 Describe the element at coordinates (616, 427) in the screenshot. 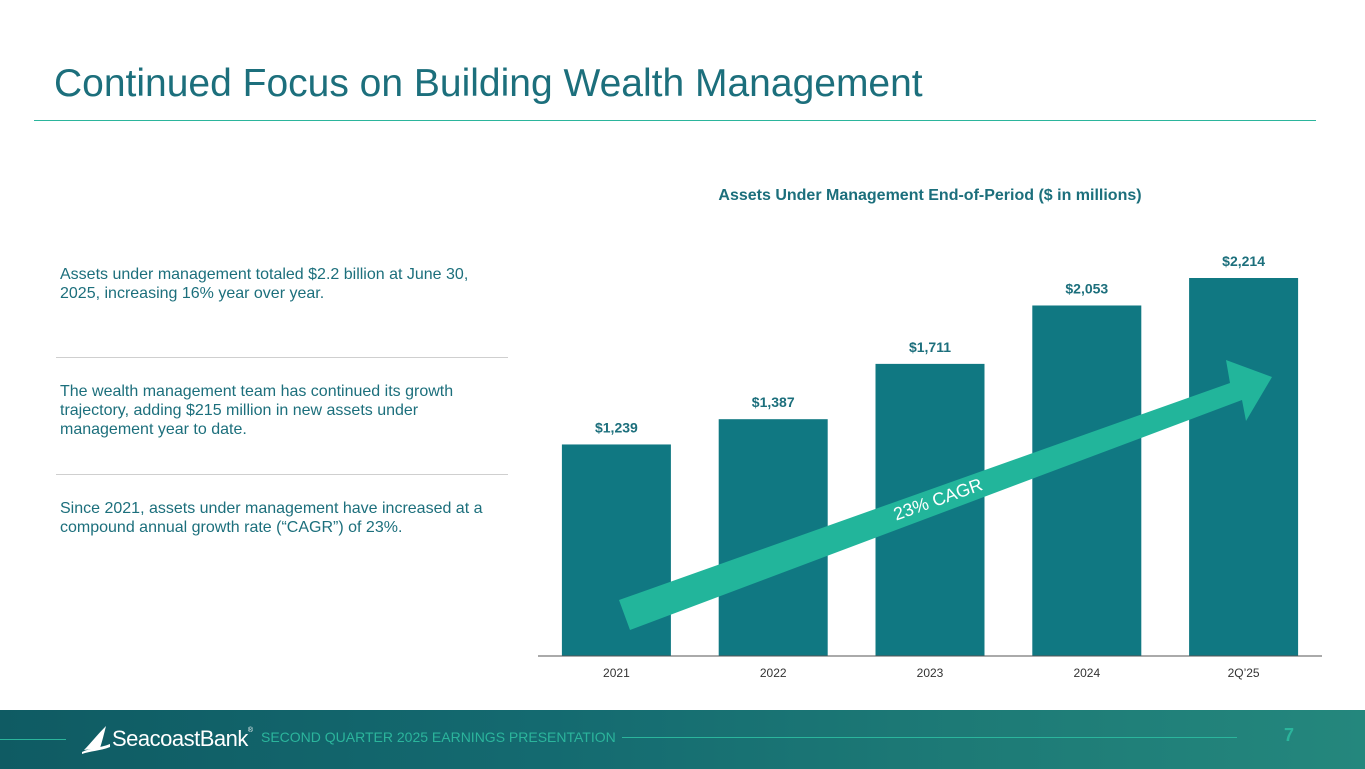

I see `data-label-2021: $1,239` at that location.